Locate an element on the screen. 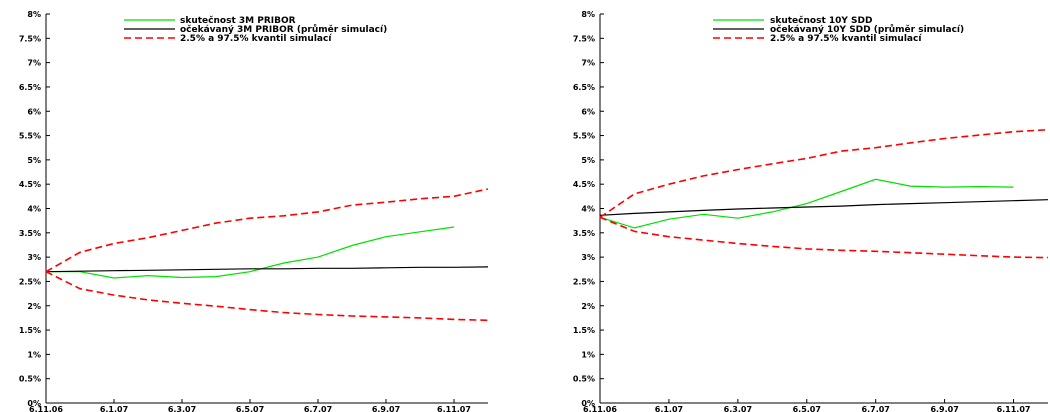 This screenshot has width=1050, height=412. legend-label: skutečnost 10Y SDD is located at coordinates (821, 20).